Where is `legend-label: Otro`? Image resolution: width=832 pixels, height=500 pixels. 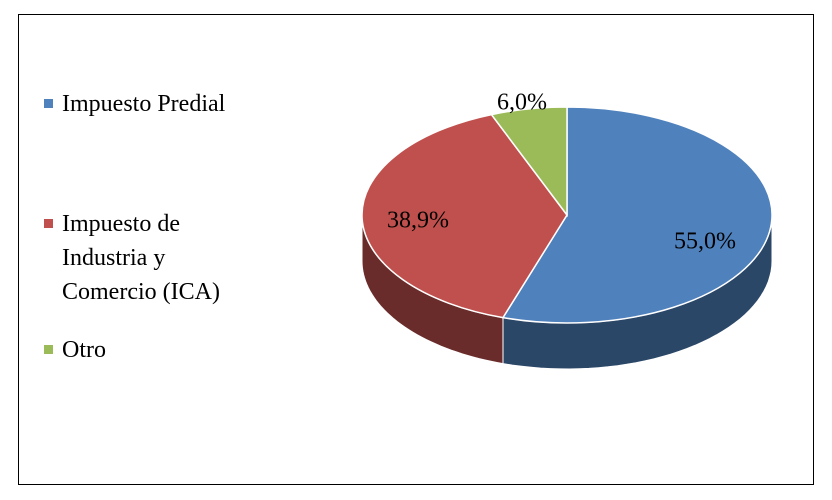 legend-label: Otro is located at coordinates (84, 350).